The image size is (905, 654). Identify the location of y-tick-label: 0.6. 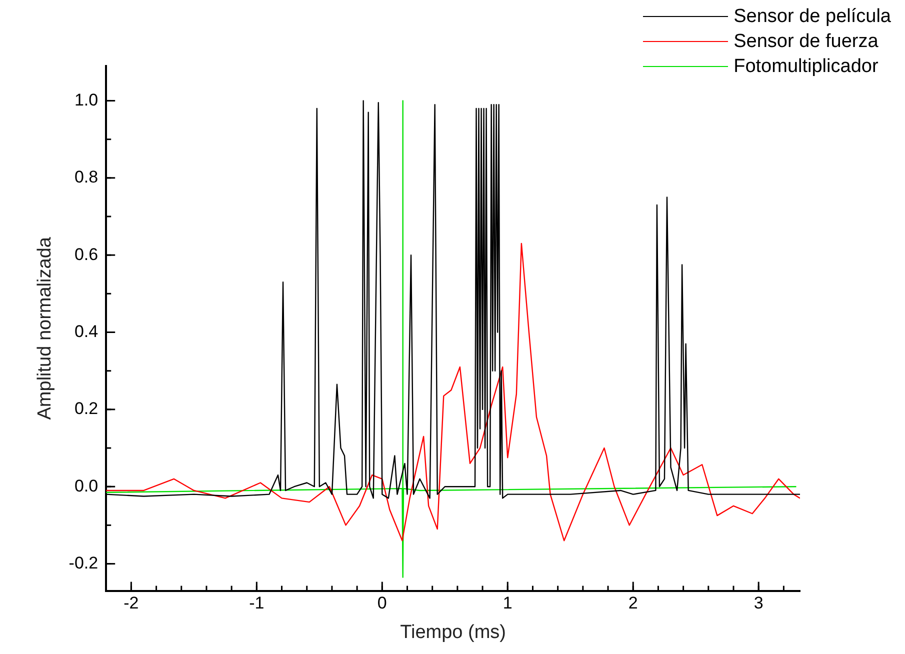
(86, 254).